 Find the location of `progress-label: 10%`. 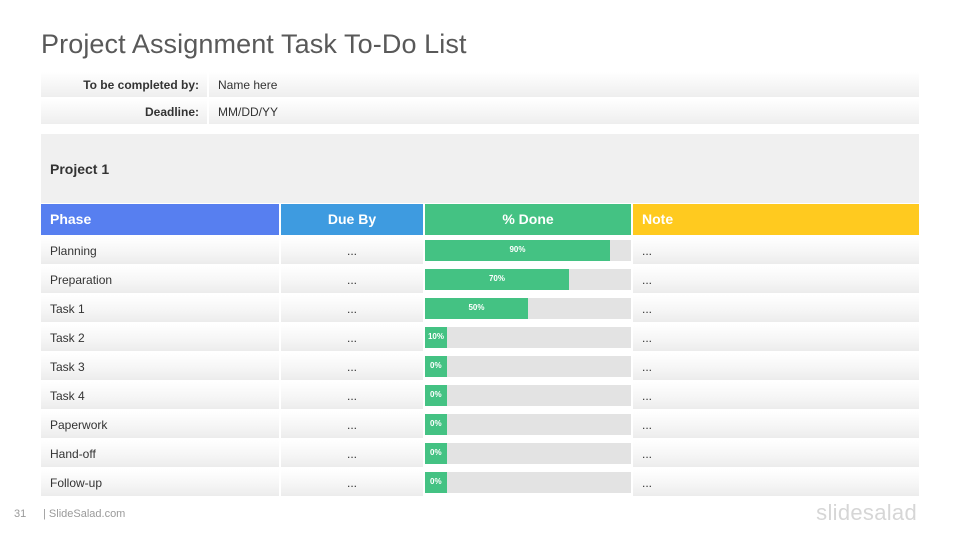

progress-label: 10% is located at coordinates (435, 336).